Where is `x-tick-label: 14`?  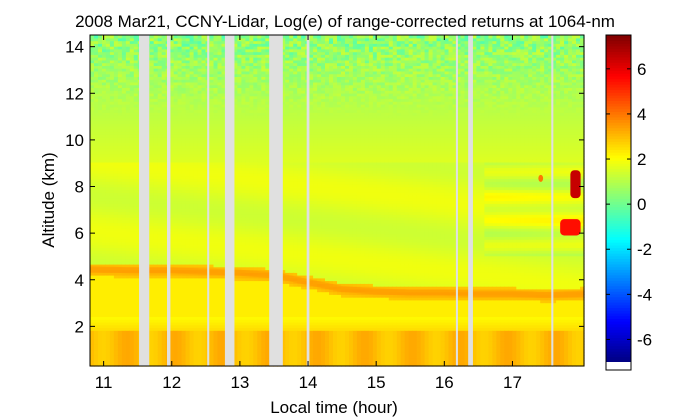
x-tick-label: 14 is located at coordinates (308, 382).